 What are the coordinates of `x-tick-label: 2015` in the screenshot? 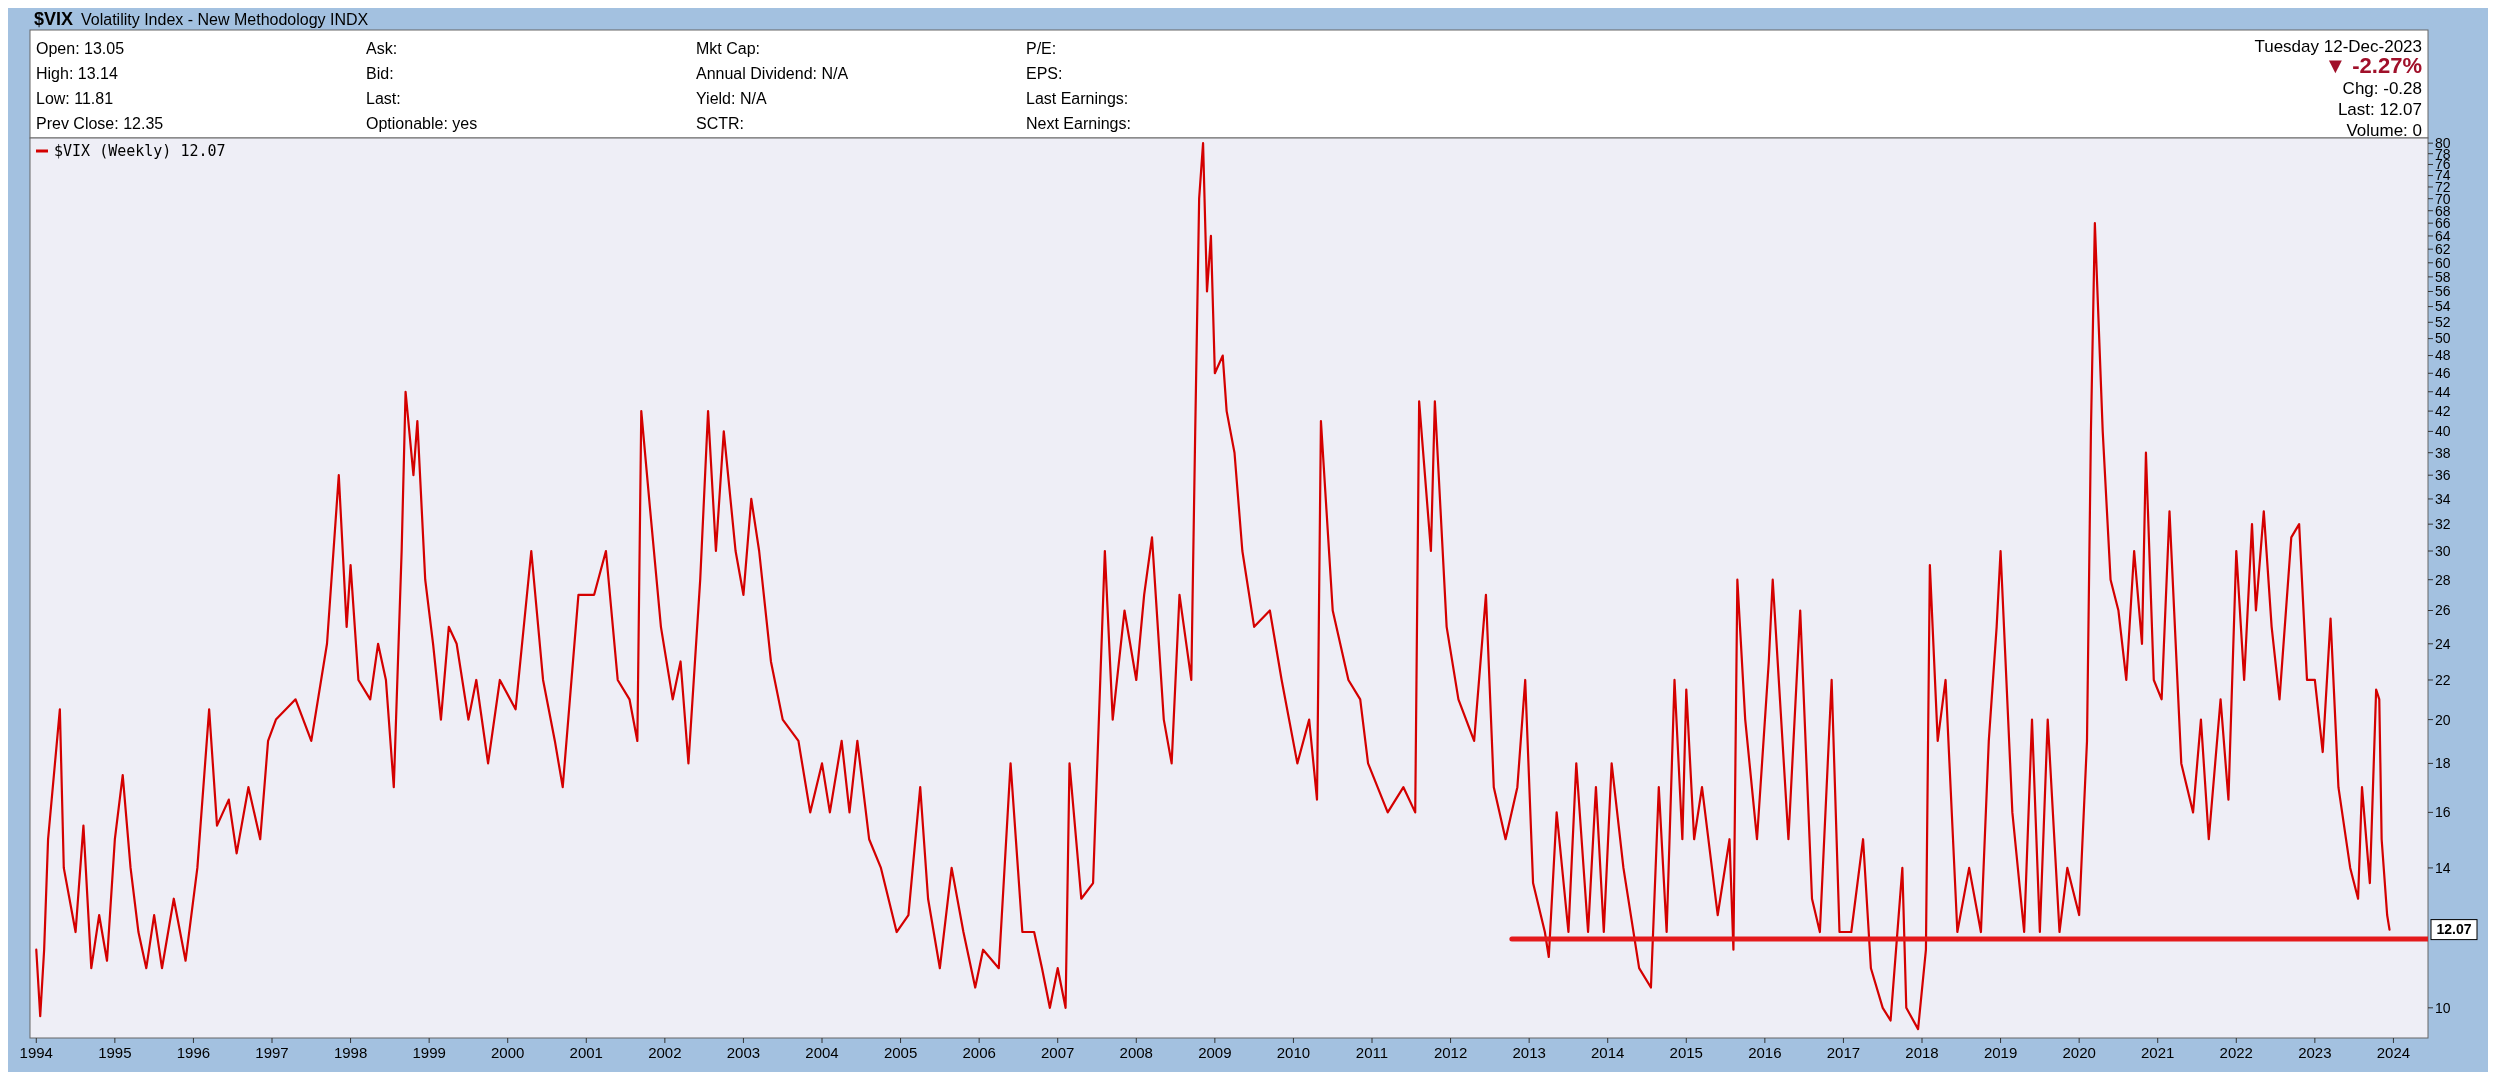 It's located at (1686, 1052).